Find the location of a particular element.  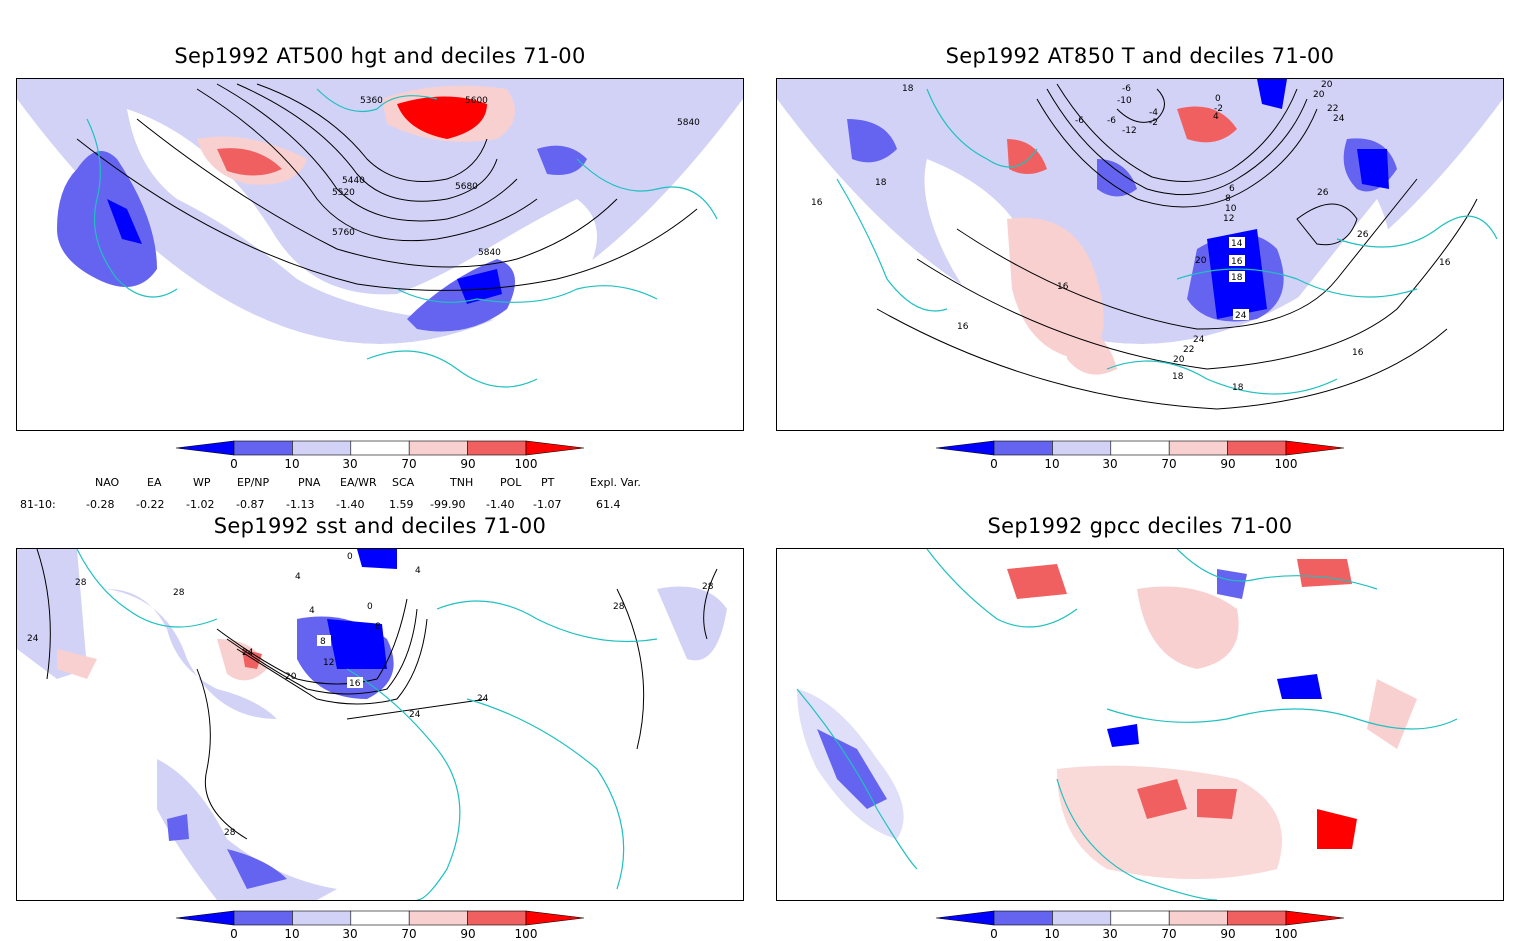

t850-strong-below-siberia is located at coordinates (1373, 169).